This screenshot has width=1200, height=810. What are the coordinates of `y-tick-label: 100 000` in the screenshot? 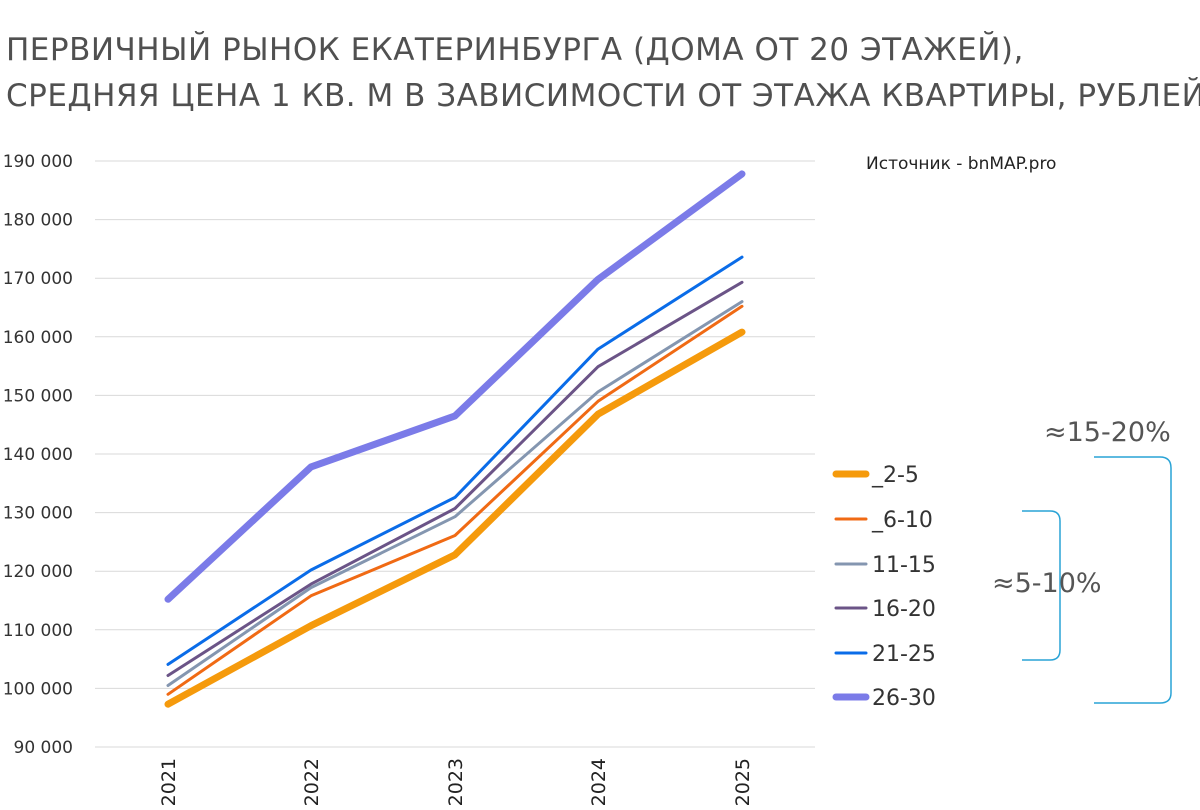 It's located at (38, 689).